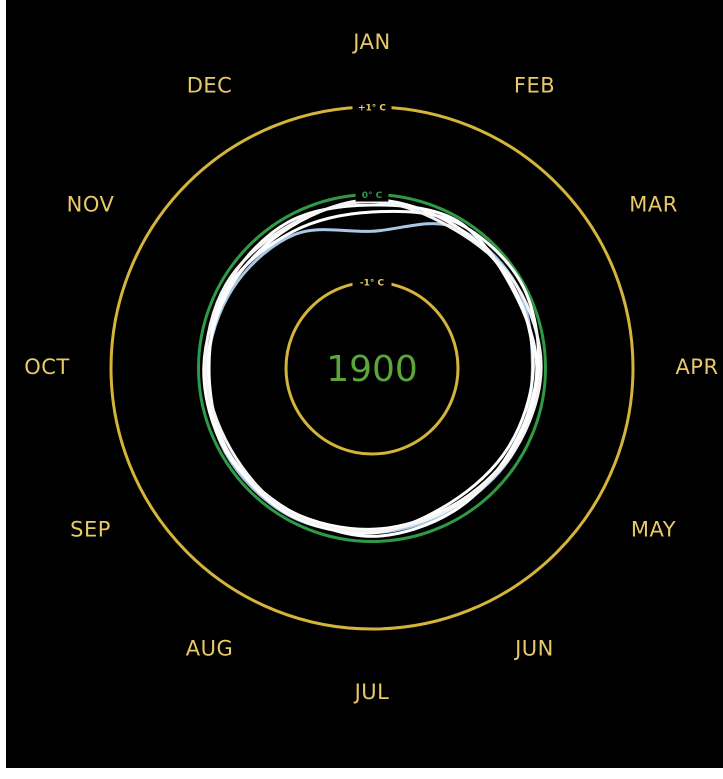 The height and width of the screenshot is (779, 723). Describe the element at coordinates (91, 205) in the screenshot. I see `month-label-nov: NOV` at that location.